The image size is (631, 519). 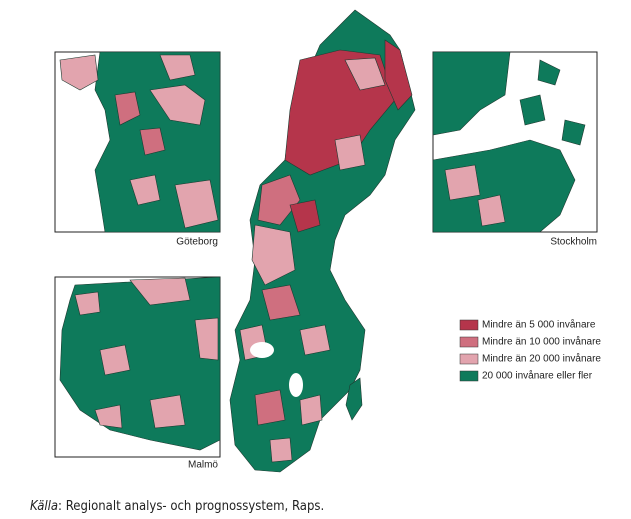 I want to click on legend-label: Mindre än 5 000 invånare, so click(x=539, y=325).